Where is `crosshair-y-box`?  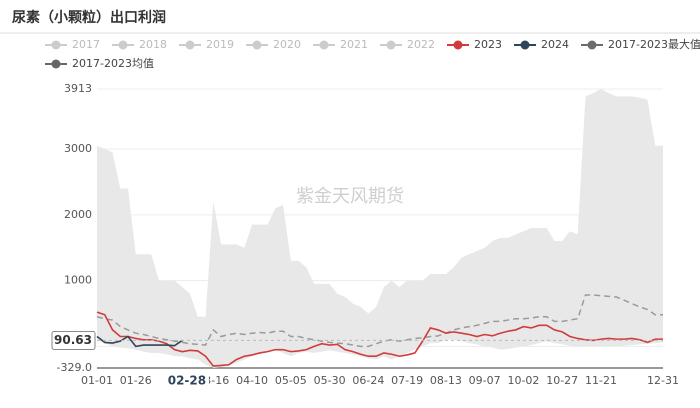
crosshair-y-box is located at coordinates (73, 340).